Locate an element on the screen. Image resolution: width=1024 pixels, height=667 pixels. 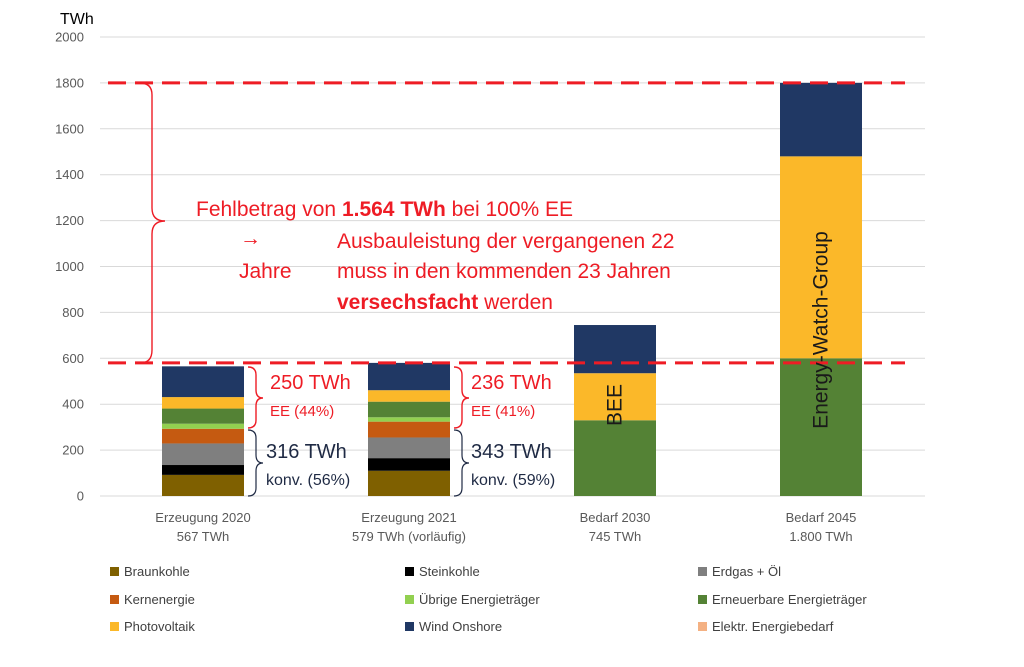
legend-label-5: Erneuerbare Energieträger is located at coordinates (789, 599).